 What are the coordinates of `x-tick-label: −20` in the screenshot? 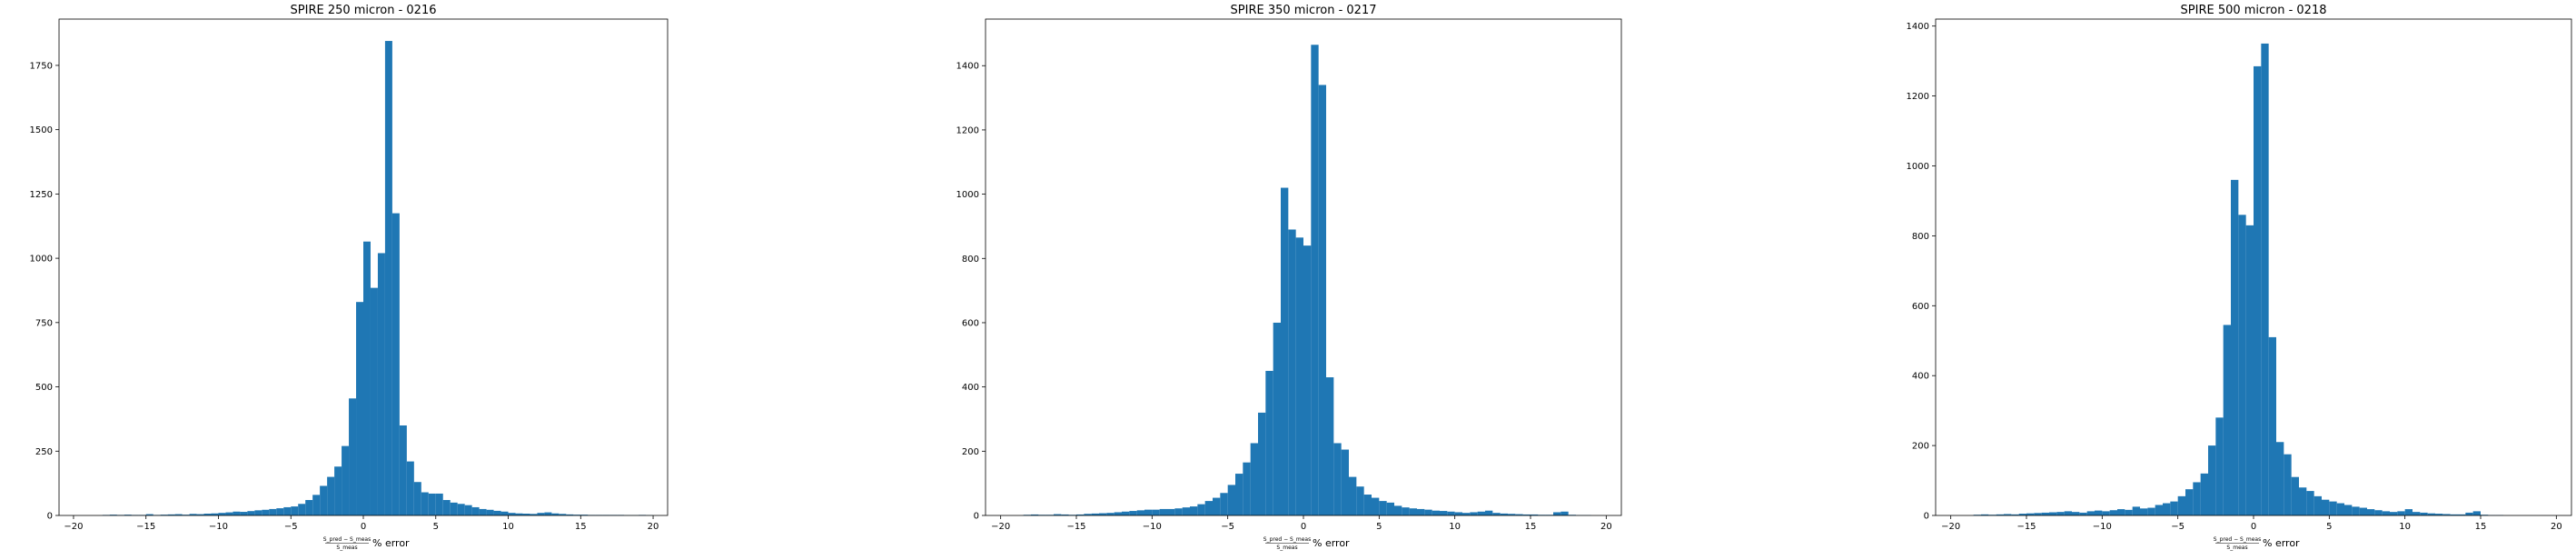 It's located at (1001, 527).